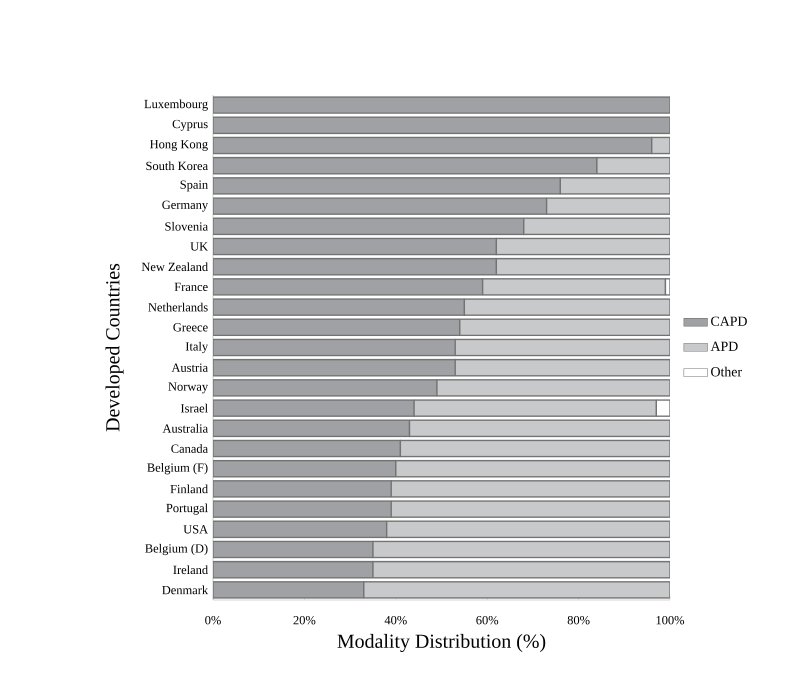 Image resolution: width=789 pixels, height=680 pixels. I want to click on y-tick-label: Hong Kong, so click(179, 145).